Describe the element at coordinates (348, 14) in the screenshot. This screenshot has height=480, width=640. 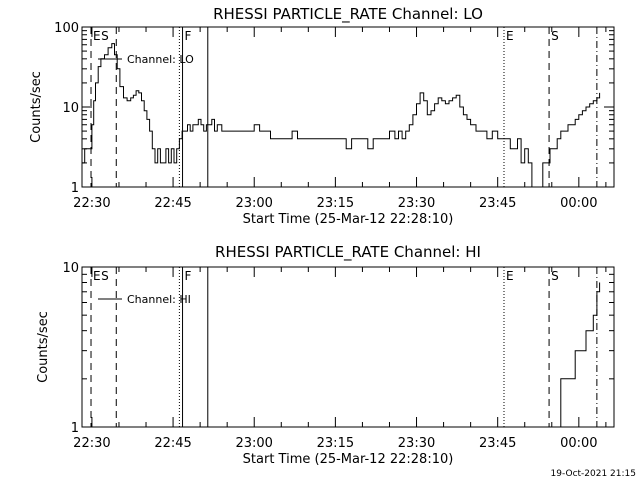
I see `chart-title: RHESSI PARTICLE_RATE Channel: LO` at that location.